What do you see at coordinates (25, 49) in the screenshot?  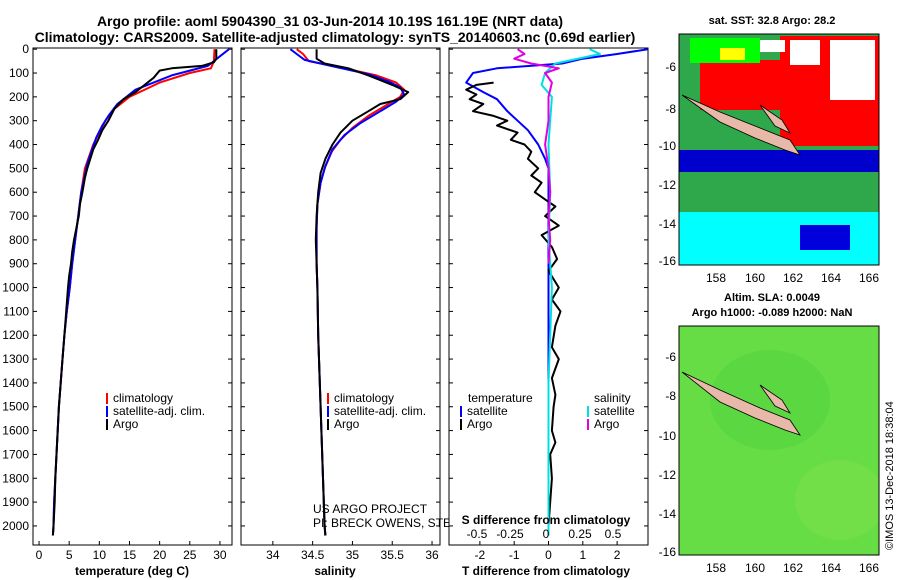 I see `depth-tick-label: 0` at bounding box center [25, 49].